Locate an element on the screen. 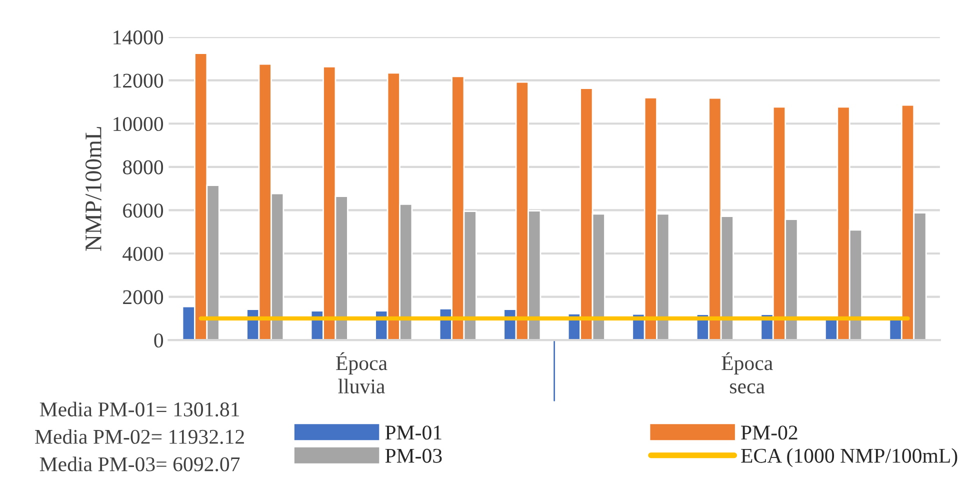 The width and height of the screenshot is (964, 481). y-tick-label: 8000 is located at coordinates (143, 167).